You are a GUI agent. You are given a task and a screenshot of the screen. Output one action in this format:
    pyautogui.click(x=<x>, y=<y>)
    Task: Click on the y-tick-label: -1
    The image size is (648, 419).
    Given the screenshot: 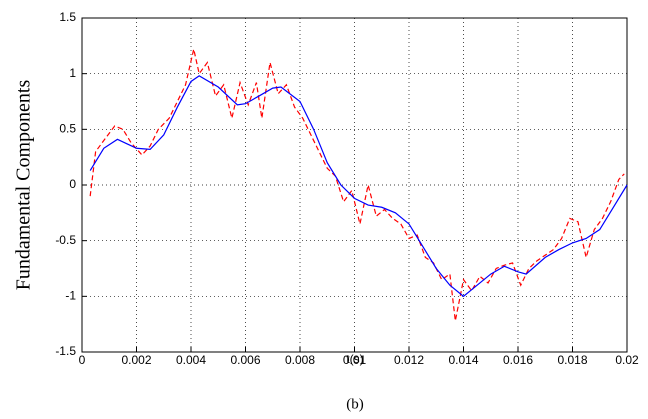 What is the action you would take?
    pyautogui.click(x=70, y=296)
    